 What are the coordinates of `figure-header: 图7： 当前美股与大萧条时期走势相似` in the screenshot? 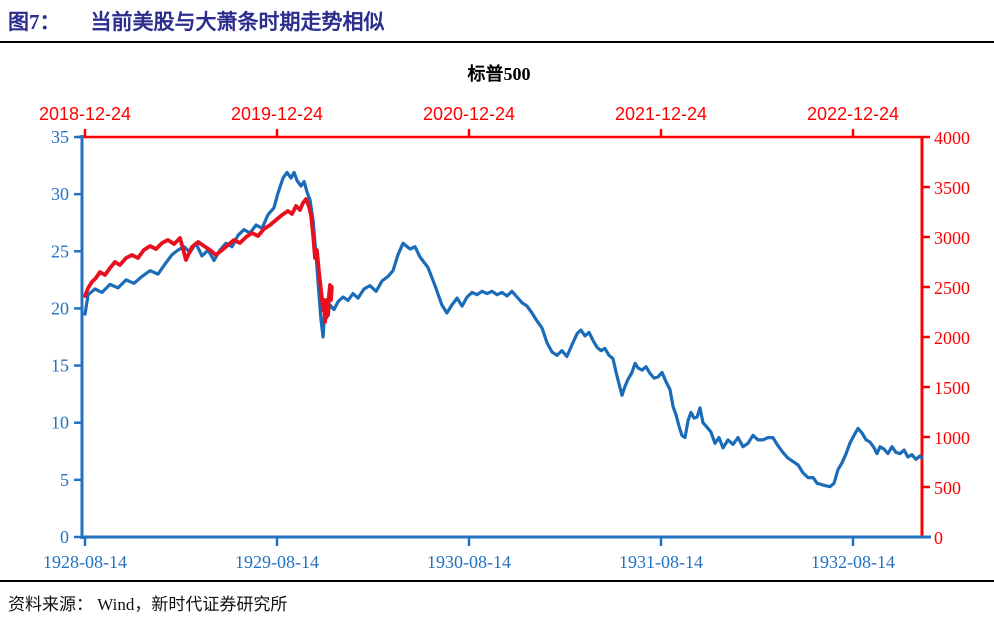 It's located at (196, 21).